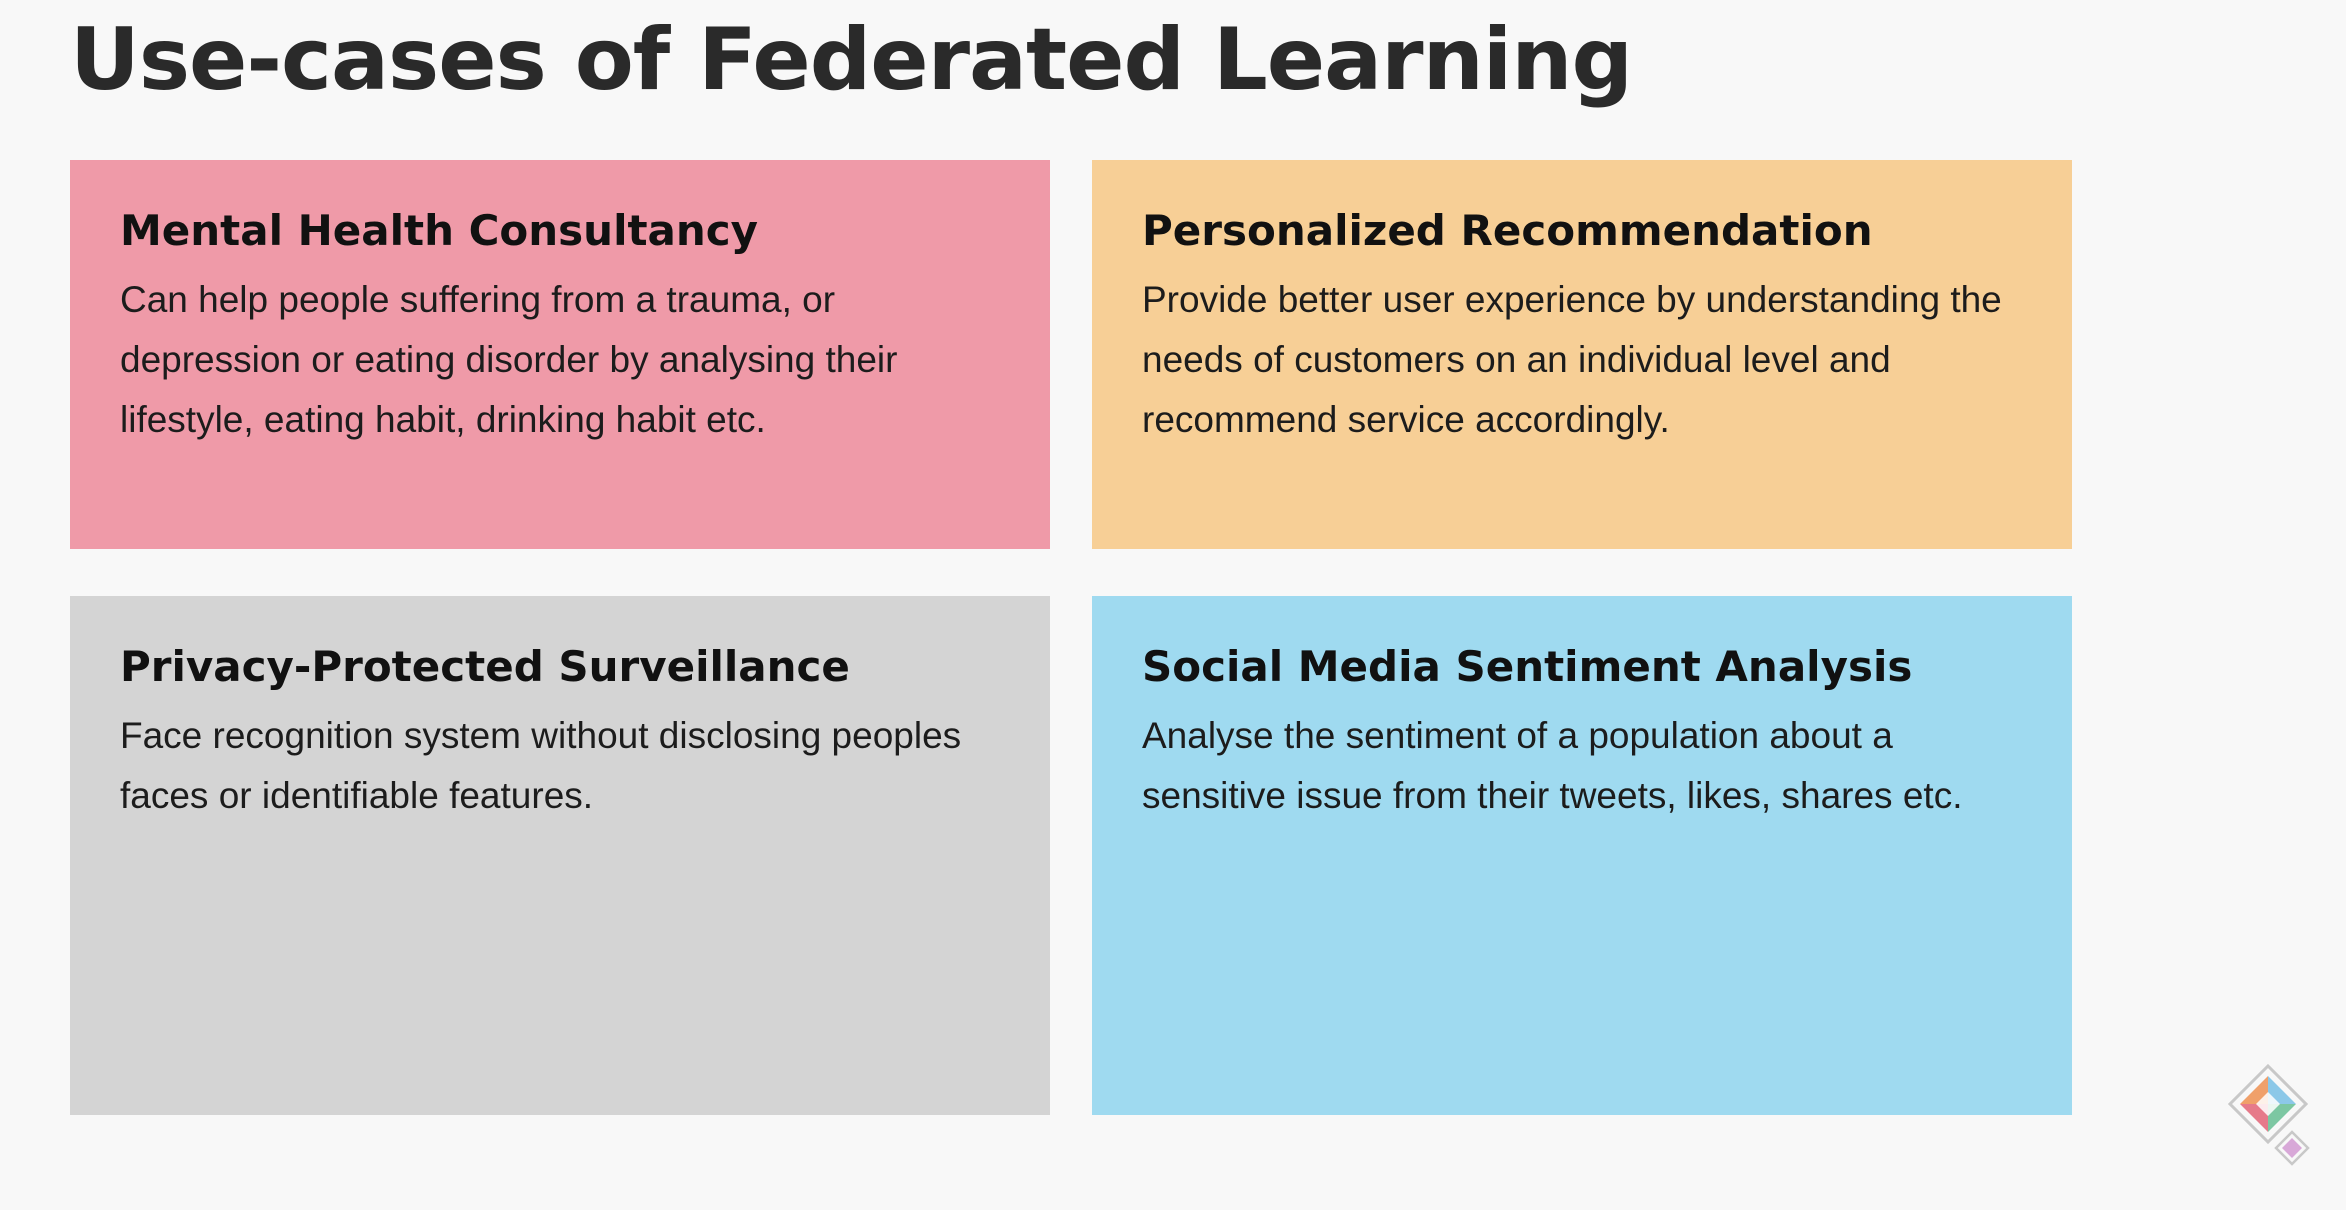 This screenshot has width=2346, height=1210. What do you see at coordinates (2276, 1117) in the screenshot?
I see `diamond-logo-icon` at bounding box center [2276, 1117].